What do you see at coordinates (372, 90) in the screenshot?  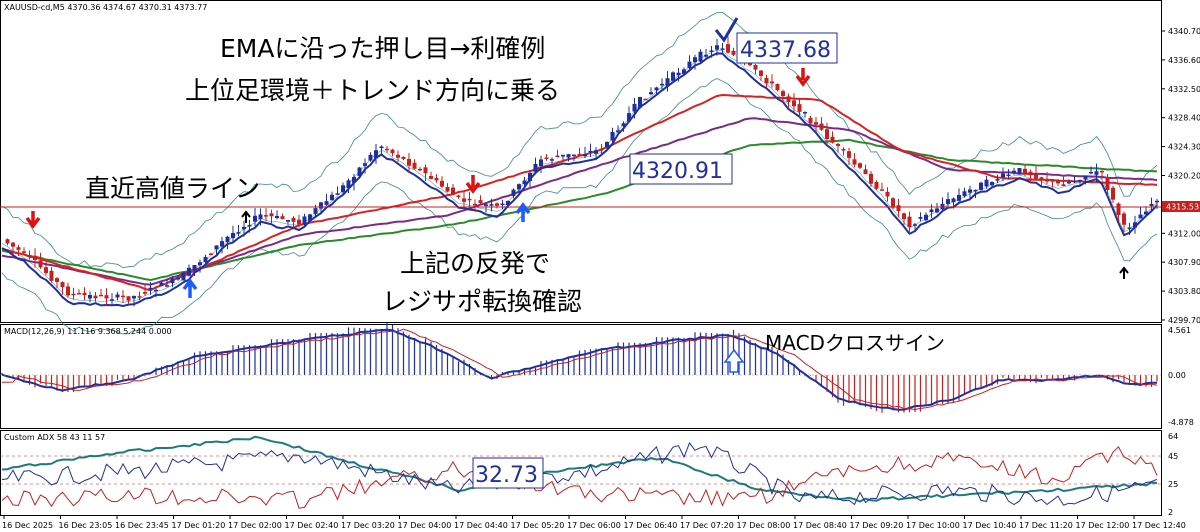 I see `annotation-trend-follow: 上位足環境＋トレンド方向に乗る` at bounding box center [372, 90].